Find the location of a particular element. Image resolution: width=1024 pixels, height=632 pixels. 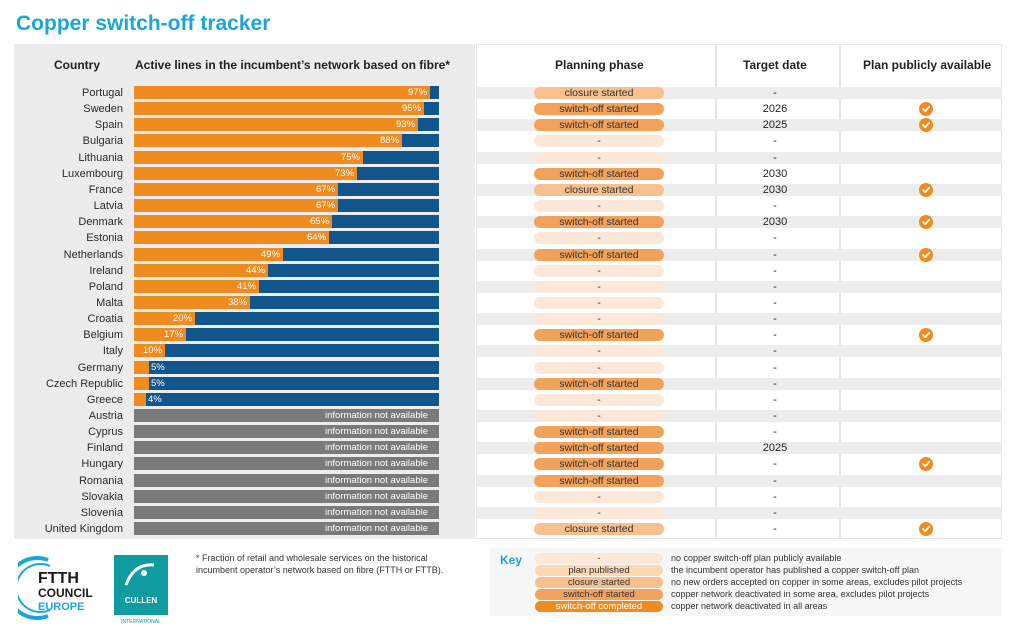

country-label: Slovakia is located at coordinates (102, 496).